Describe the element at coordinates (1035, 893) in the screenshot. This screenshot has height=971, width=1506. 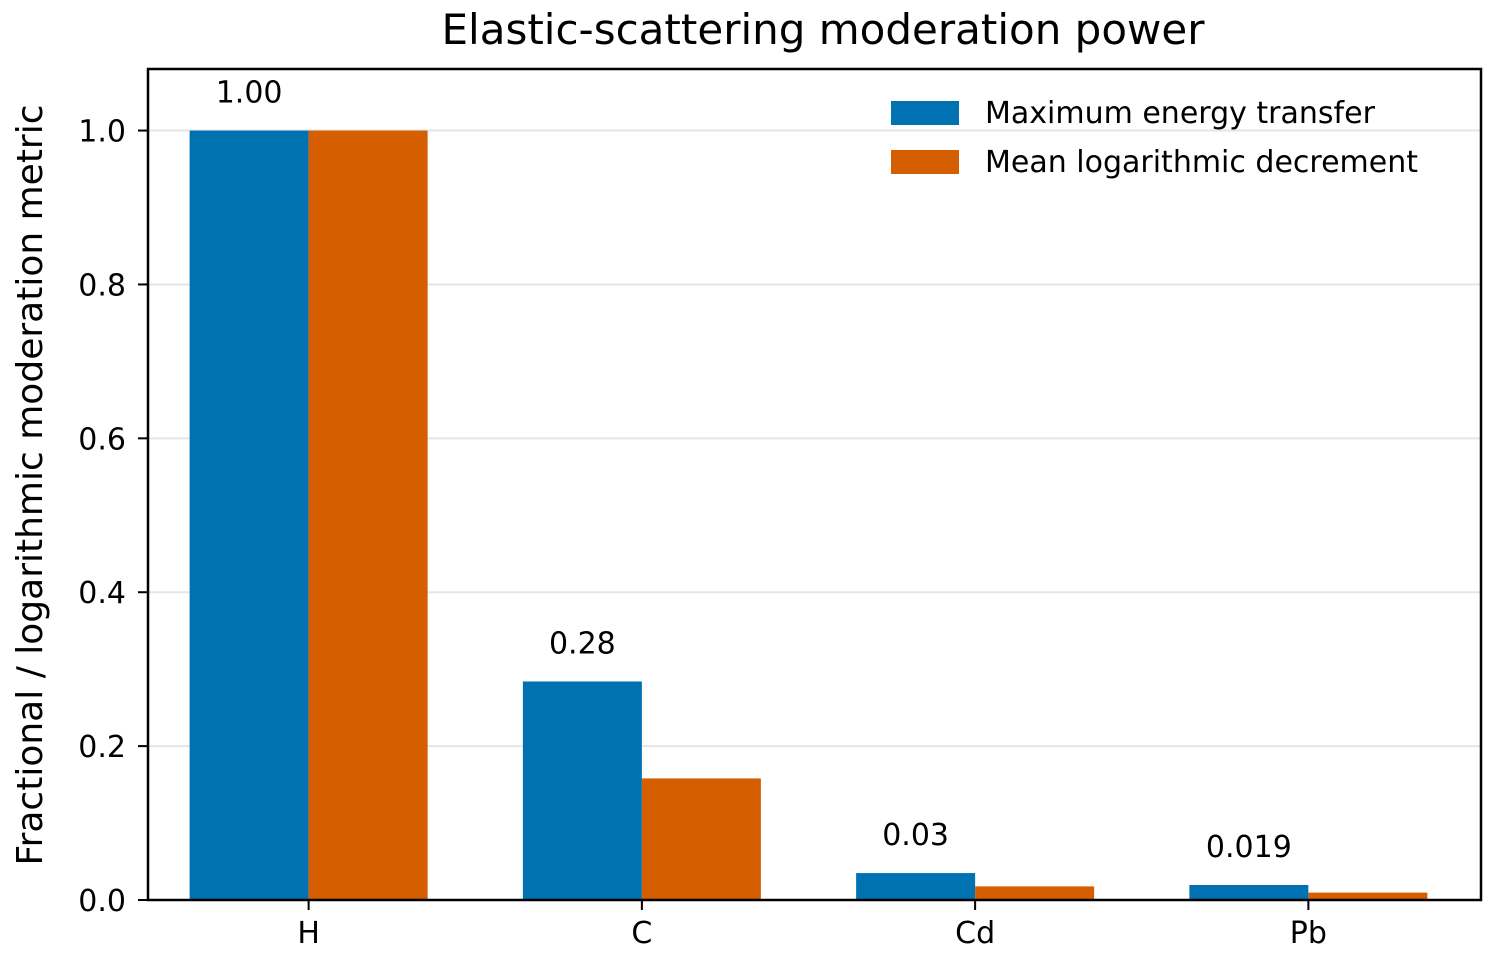
I see `bar-mean-log-decrement-cd` at that location.